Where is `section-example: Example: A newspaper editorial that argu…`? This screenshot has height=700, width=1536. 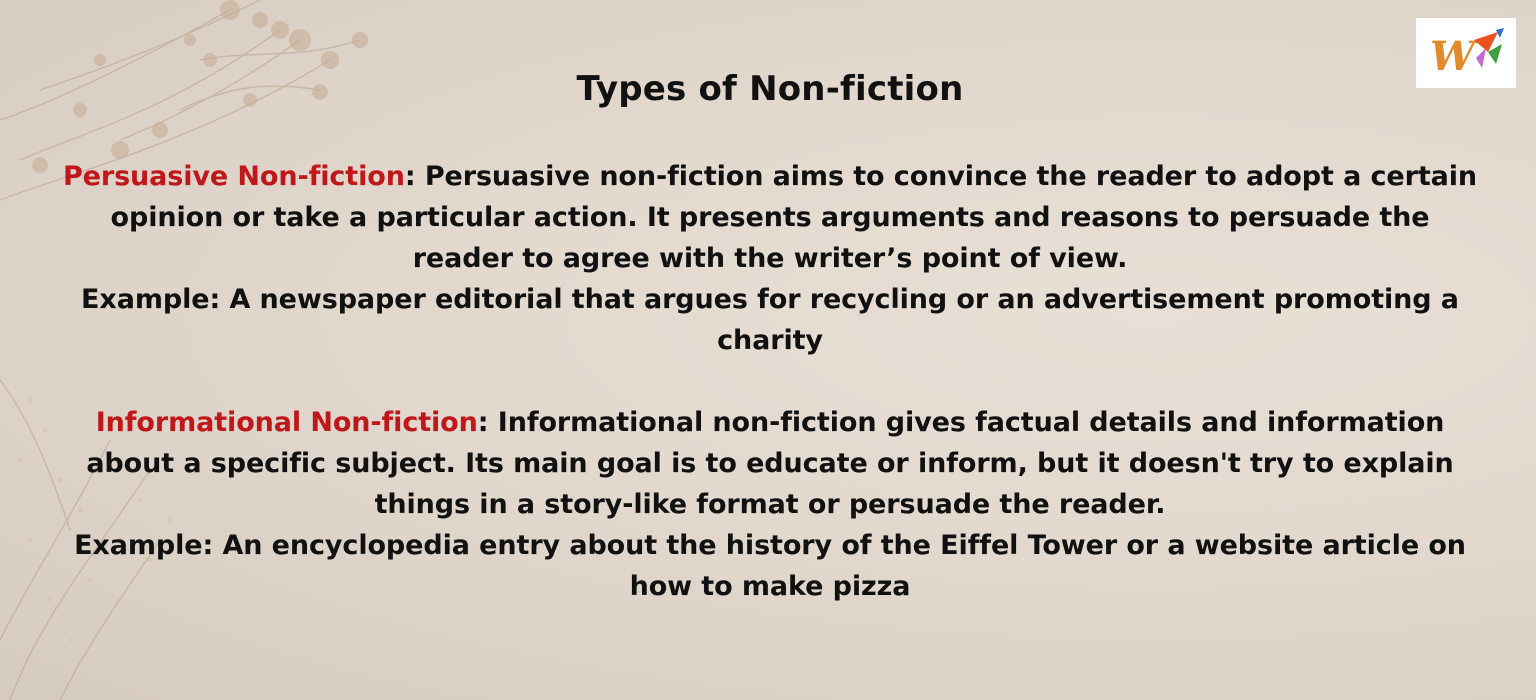 section-example: Example: A newspaper editorial that argu… is located at coordinates (770, 320).